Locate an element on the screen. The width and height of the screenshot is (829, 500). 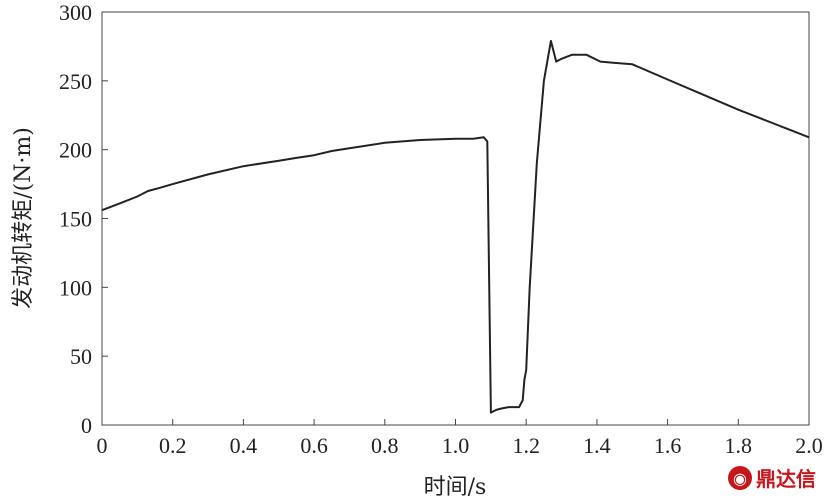
y-tick-label: 300 is located at coordinates (75, 12).